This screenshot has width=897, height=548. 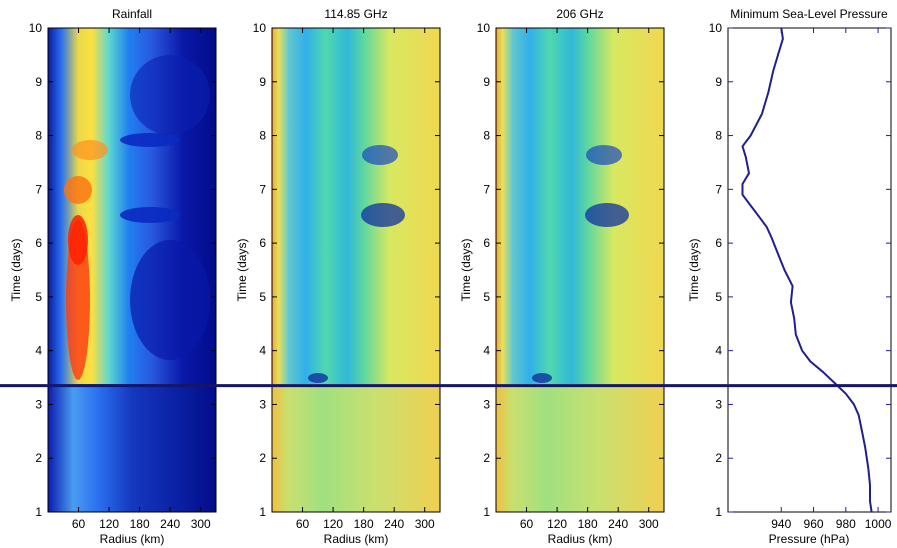 What do you see at coordinates (579, 14) in the screenshot?
I see `ghz206-title: 206 GHz` at bounding box center [579, 14].